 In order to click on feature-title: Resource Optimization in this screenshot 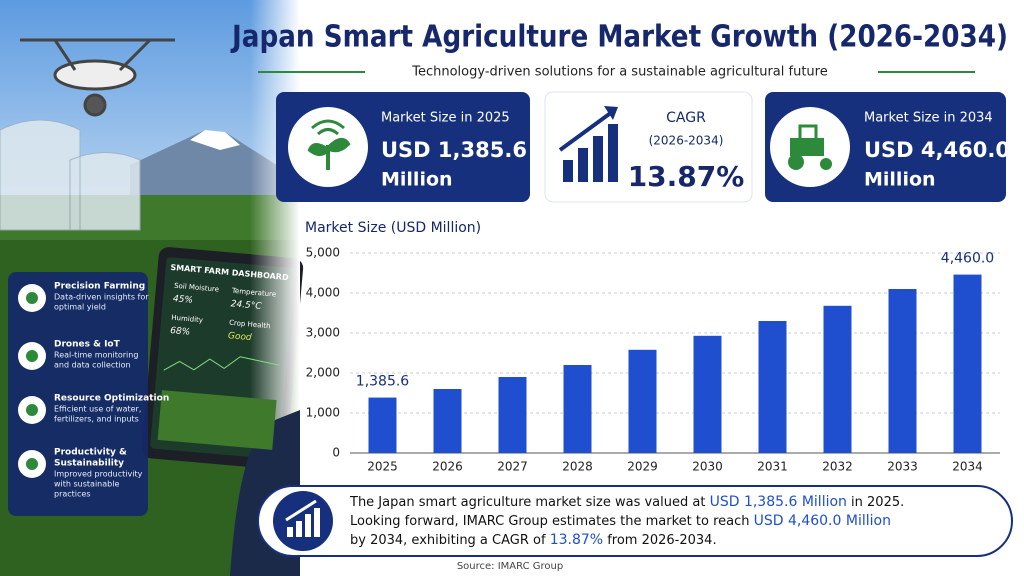, I will do `click(111, 399)`.